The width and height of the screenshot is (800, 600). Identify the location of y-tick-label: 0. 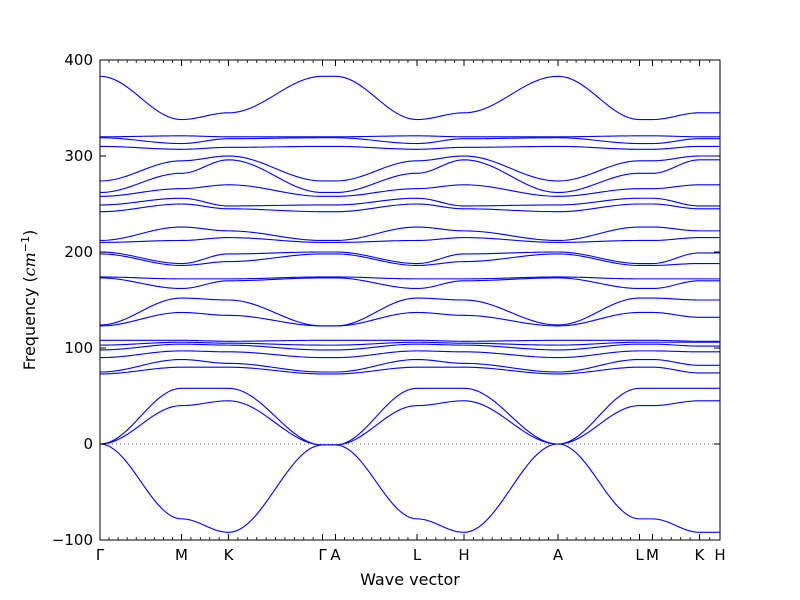
(88, 444).